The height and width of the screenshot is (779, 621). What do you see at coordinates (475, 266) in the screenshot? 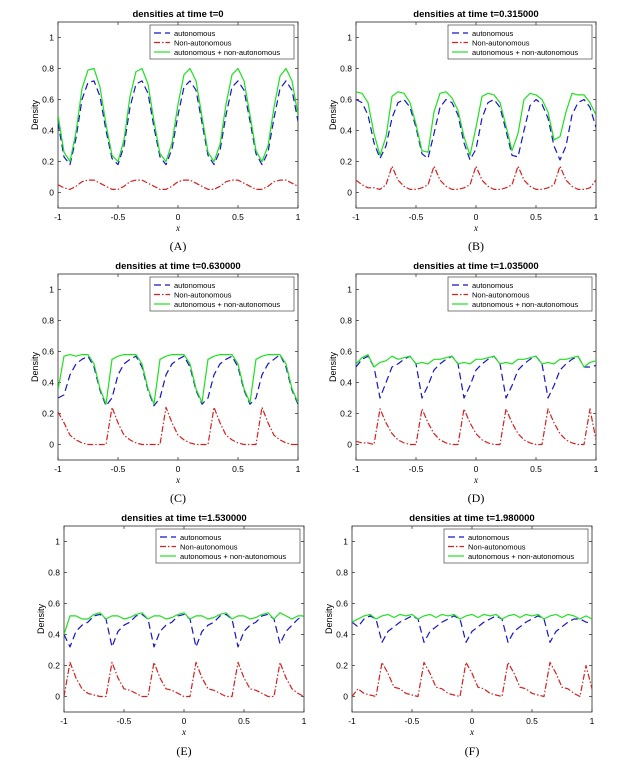
I see `chart-title: densities at time t=1.035000` at bounding box center [475, 266].